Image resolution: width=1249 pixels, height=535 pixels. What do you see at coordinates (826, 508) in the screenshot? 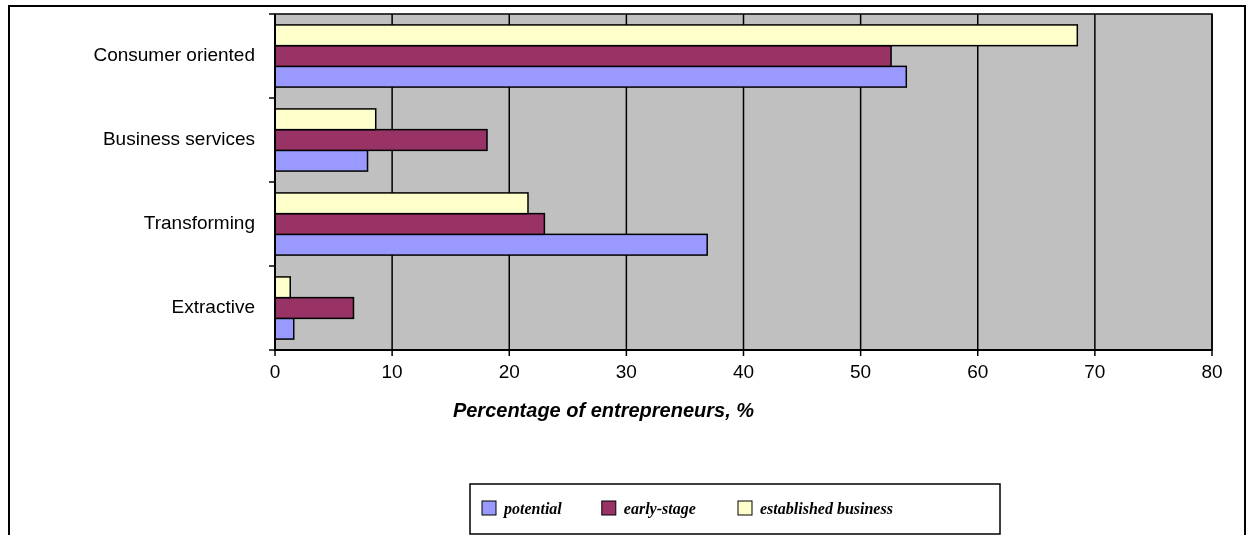
I see `legend-label: established business` at bounding box center [826, 508].